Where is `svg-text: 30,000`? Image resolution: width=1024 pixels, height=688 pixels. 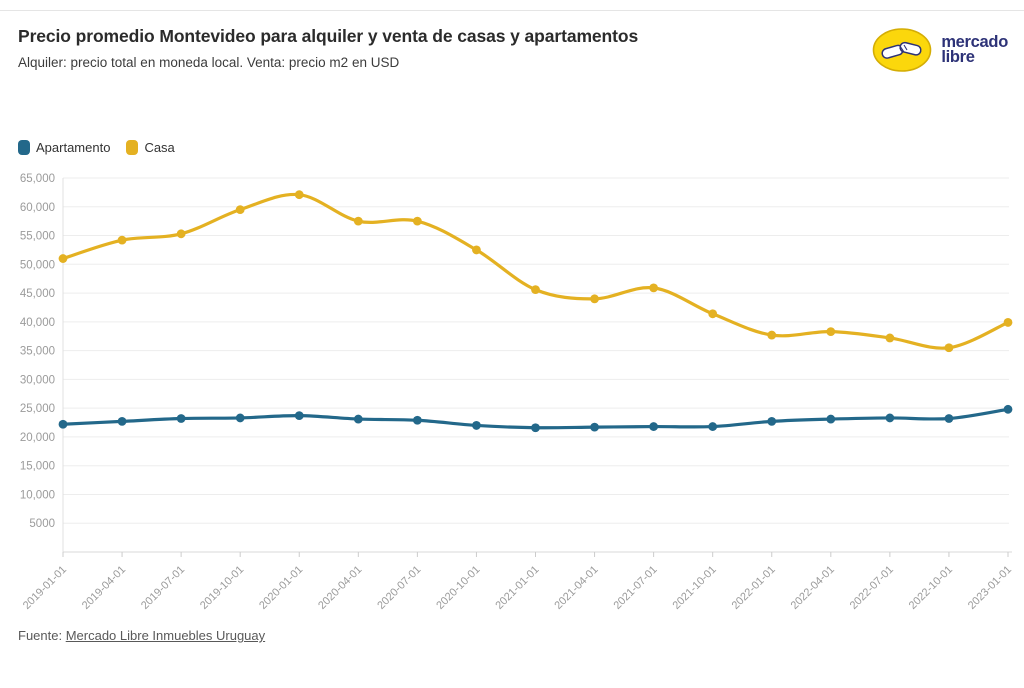 svg-text: 30,000 is located at coordinates (37, 380).